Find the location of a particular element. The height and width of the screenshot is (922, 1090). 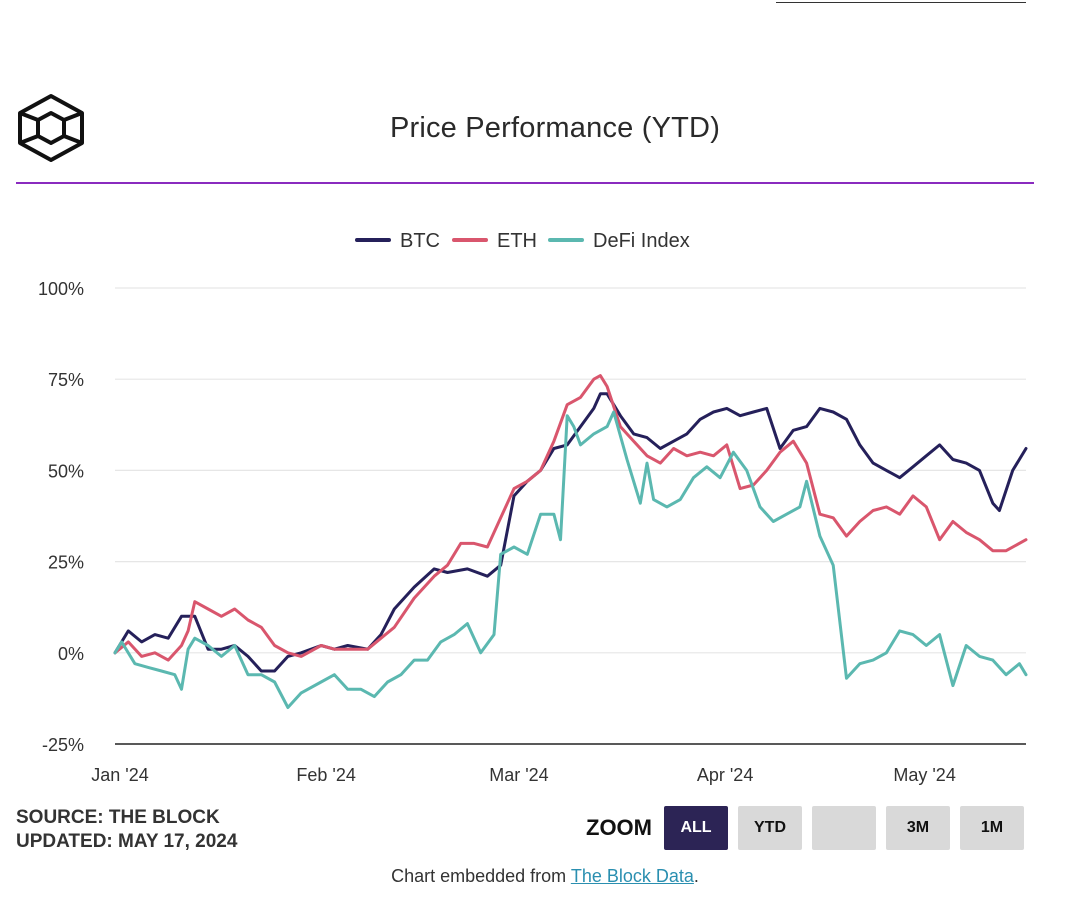

embed-prefix: Chart embedded from is located at coordinates (481, 876).